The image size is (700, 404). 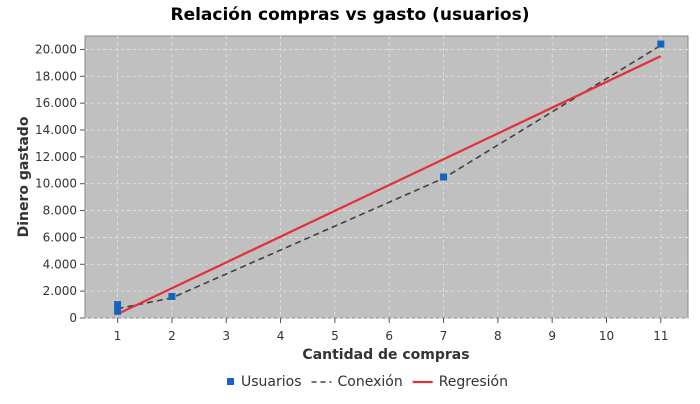 What do you see at coordinates (389, 336) in the screenshot?
I see `x-tick-label: 6` at bounding box center [389, 336].